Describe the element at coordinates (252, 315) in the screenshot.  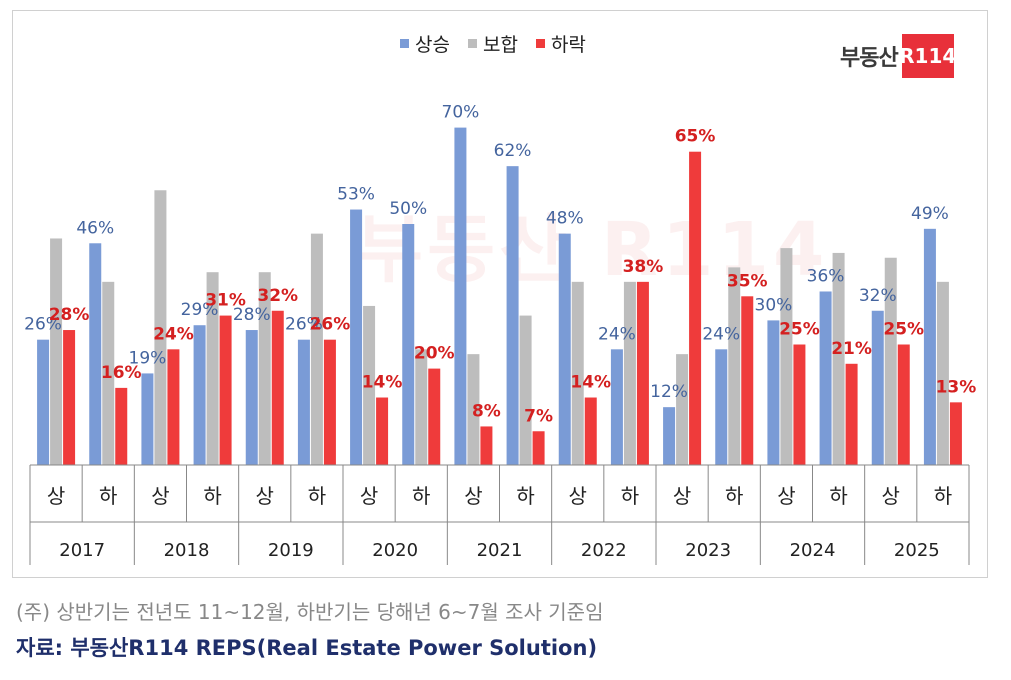
I see `data-label-rise-4: 28%` at that location.